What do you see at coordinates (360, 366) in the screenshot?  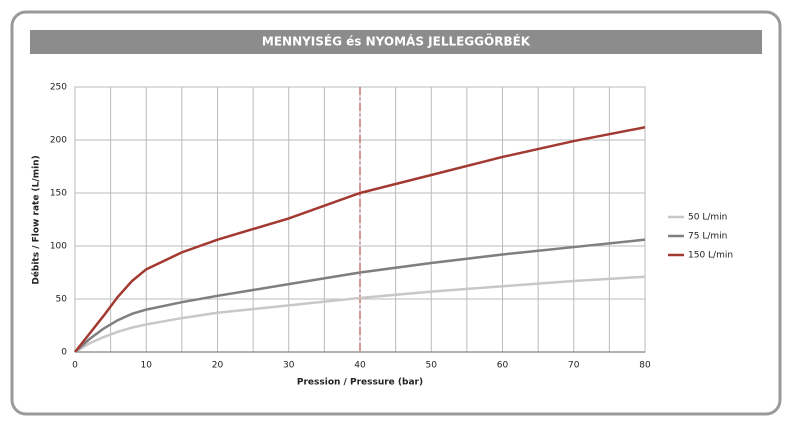 I see `x-tick-label: 40` at bounding box center [360, 366].